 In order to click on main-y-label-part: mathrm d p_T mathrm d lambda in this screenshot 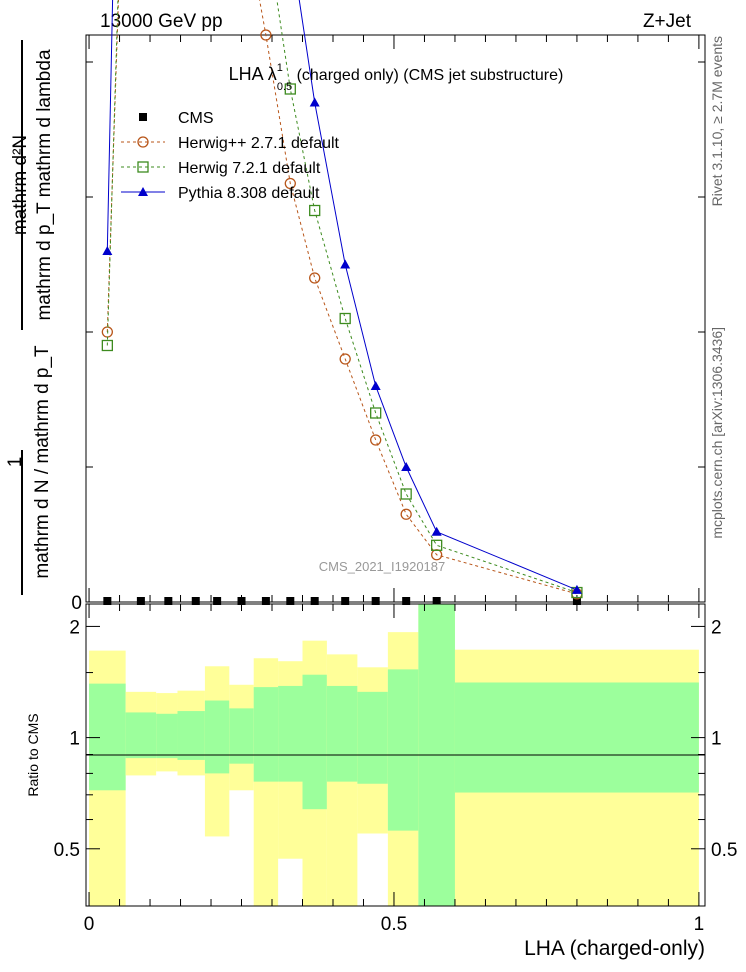, I will do `click(44, 184)`.